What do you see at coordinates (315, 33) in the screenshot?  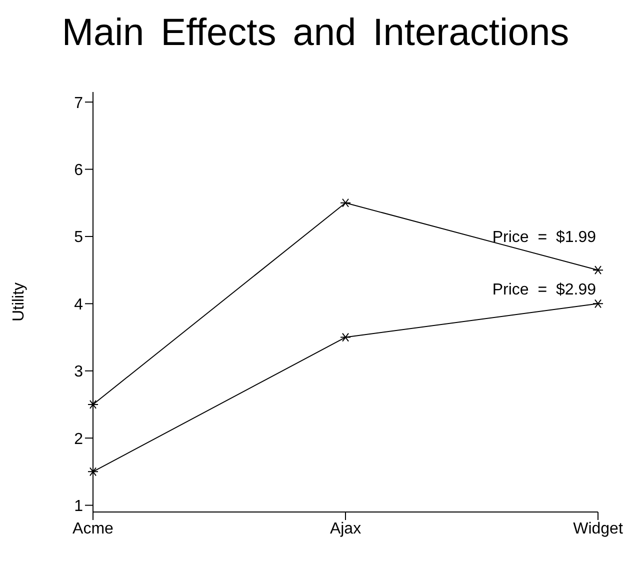 I see `chart-title: Main Effects and Interactions` at bounding box center [315, 33].